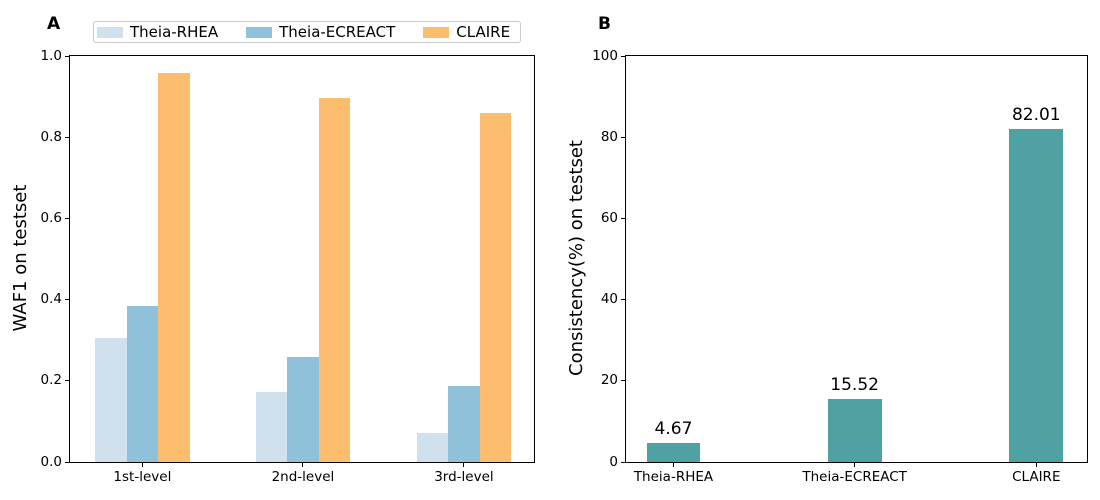  Describe the element at coordinates (1036, 115) in the screenshot. I see `bar-value-label: 82.01` at that location.